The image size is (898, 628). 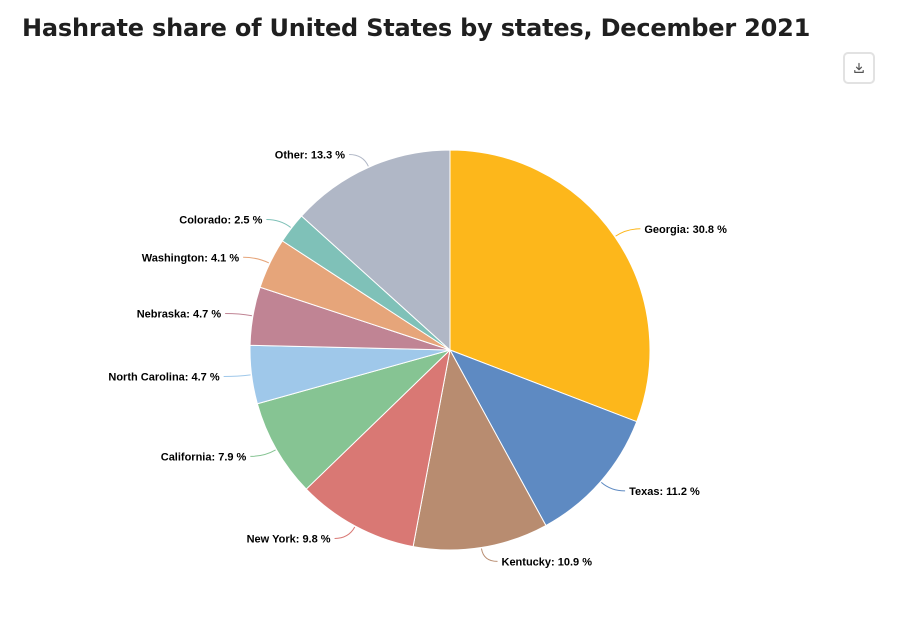 I want to click on pie-slice-georgia, so click(x=550, y=286).